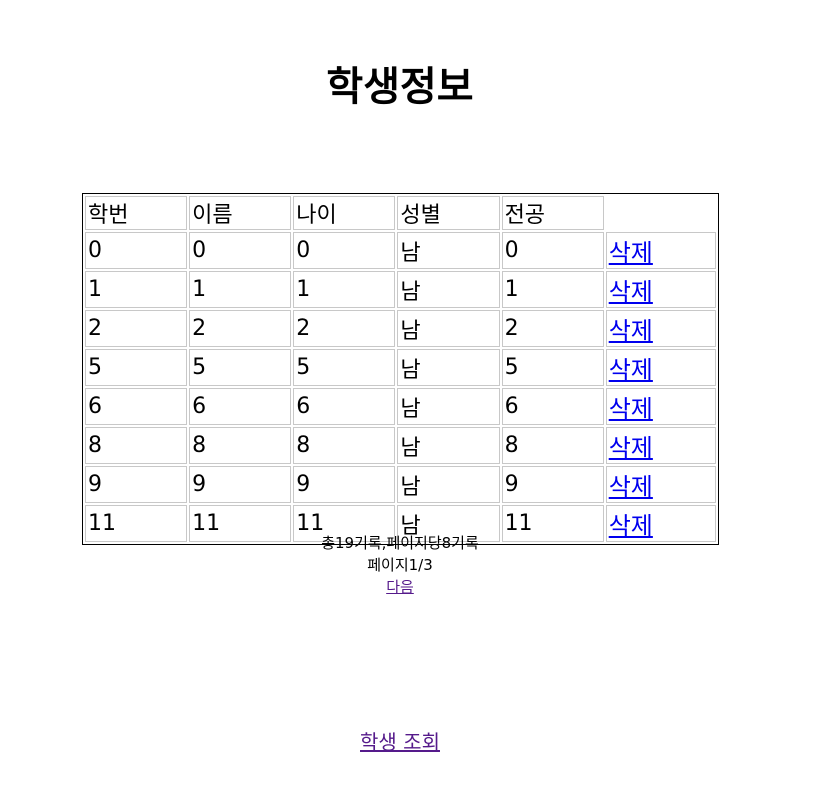  I want to click on cell-age: 0, so click(344, 250).